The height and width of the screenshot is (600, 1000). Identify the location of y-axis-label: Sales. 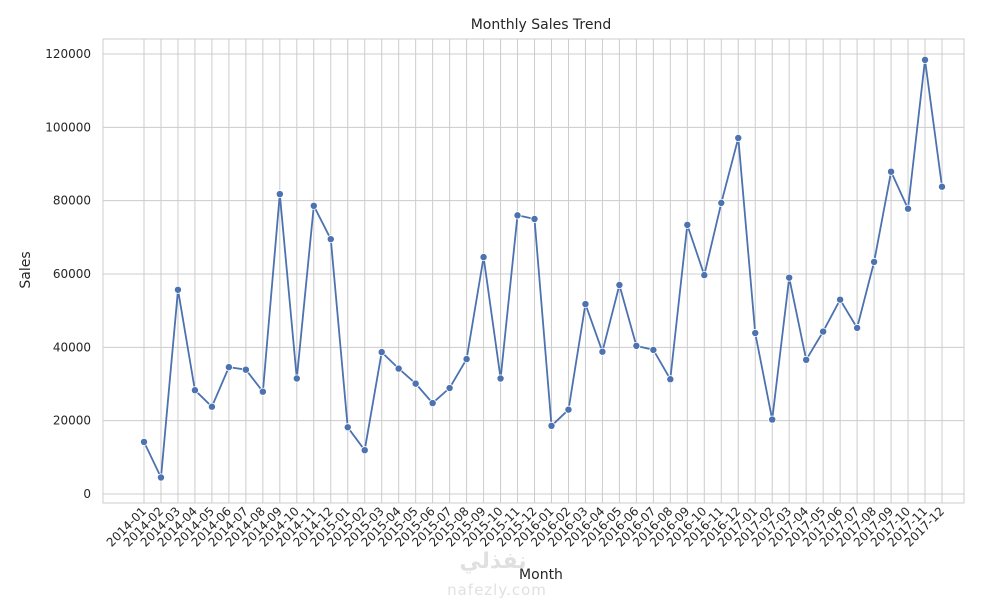
(26, 269).